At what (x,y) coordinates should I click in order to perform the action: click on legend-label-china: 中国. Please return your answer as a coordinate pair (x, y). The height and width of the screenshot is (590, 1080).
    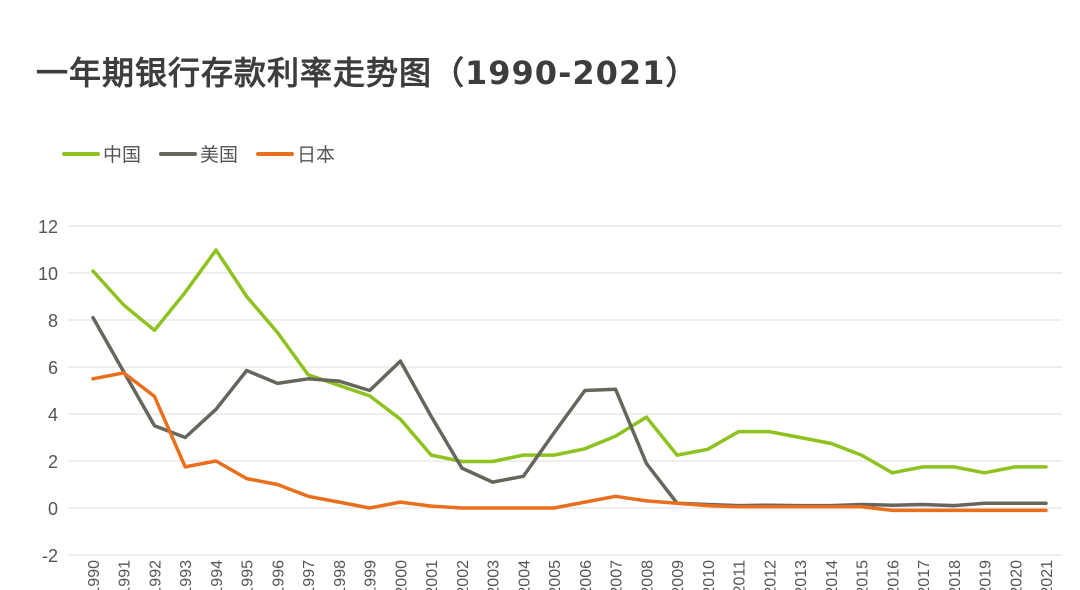
    Looking at the image, I should click on (122, 155).